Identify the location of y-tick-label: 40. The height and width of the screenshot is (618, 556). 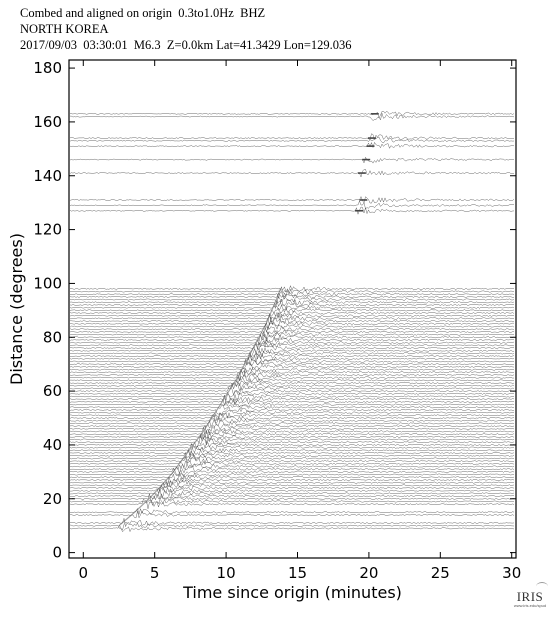
(52, 445).